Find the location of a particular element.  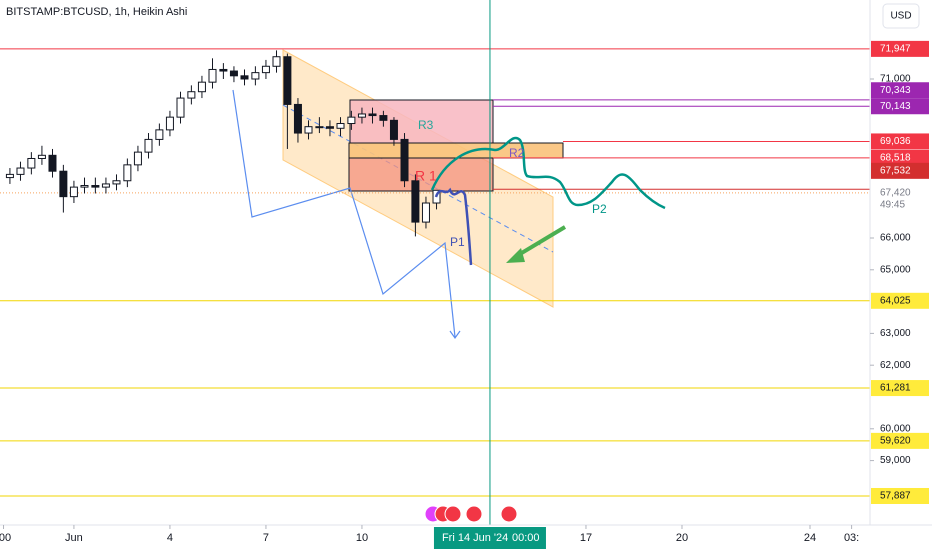

currency-button is located at coordinates (901, 16).